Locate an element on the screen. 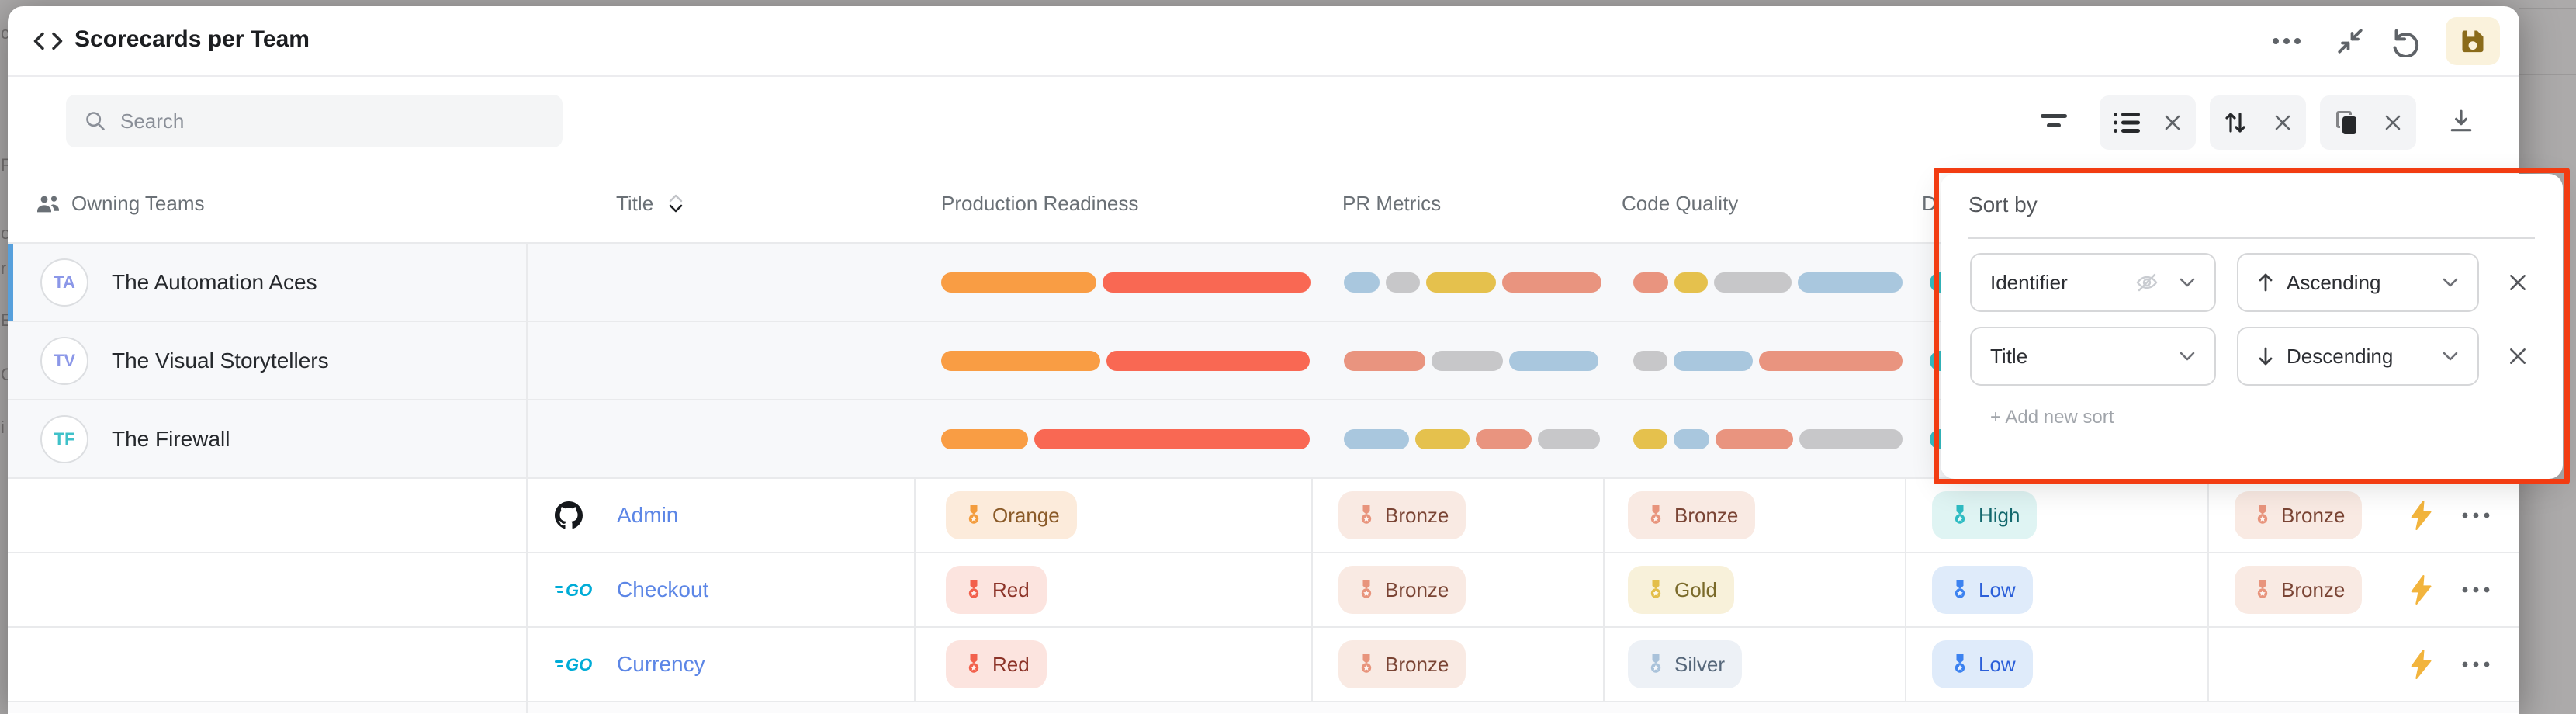  score-bars-pr-metrics is located at coordinates (1472, 282).